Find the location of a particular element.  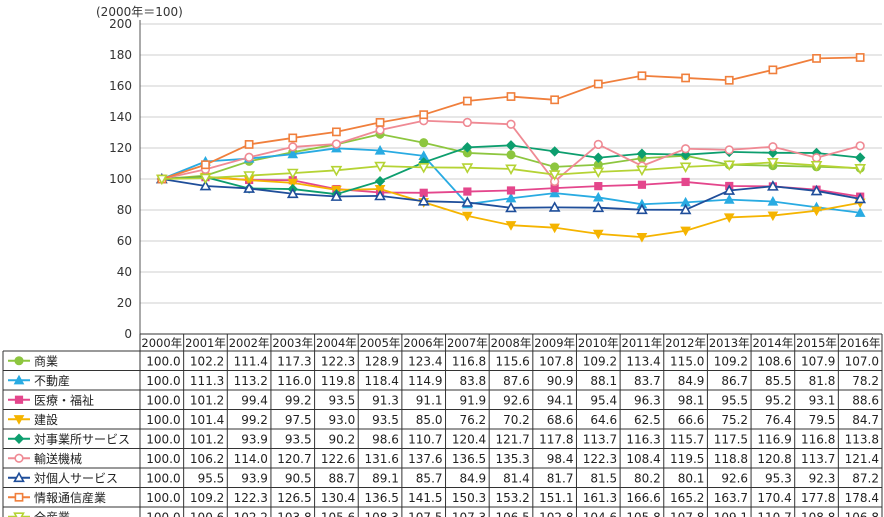

data-label: 92.6 is located at coordinates (734, 478).